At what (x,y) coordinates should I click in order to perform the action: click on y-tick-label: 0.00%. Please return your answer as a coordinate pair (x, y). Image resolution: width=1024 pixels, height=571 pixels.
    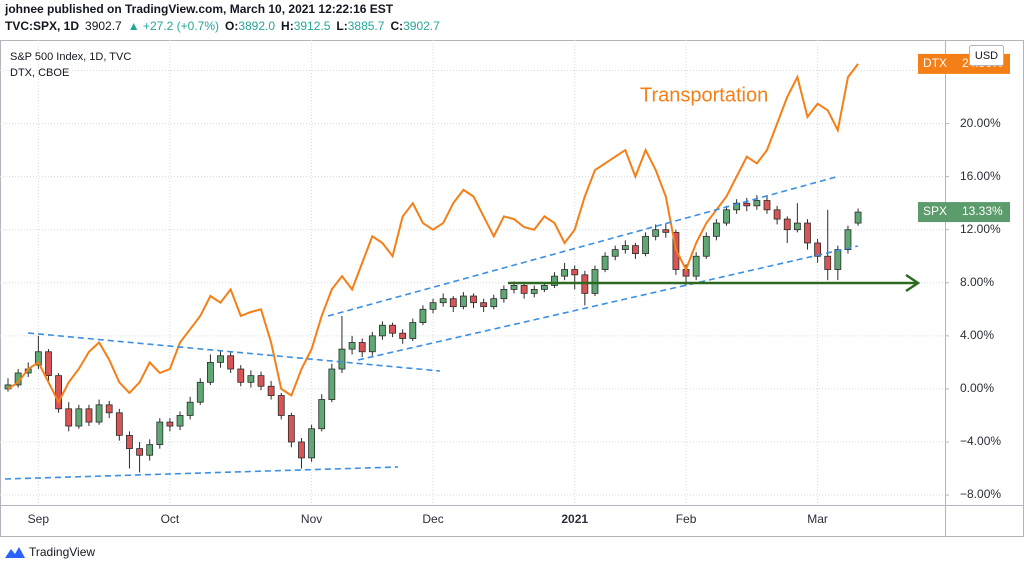
    Looking at the image, I should click on (977, 388).